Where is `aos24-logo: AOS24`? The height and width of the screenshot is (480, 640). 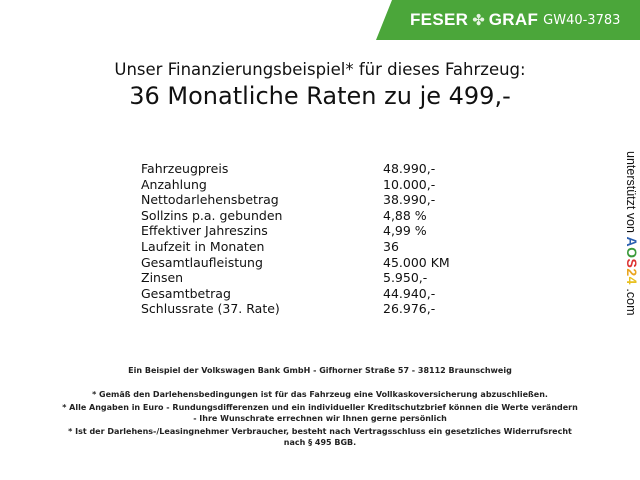 aos24-logo: AOS24 is located at coordinates (632, 260).